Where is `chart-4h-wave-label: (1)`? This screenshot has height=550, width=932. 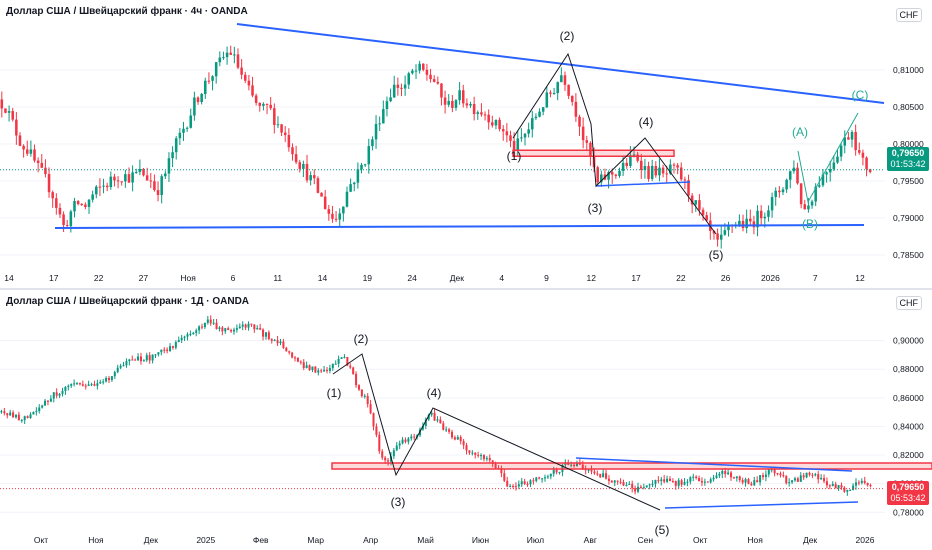 chart-4h-wave-label: (1) is located at coordinates (514, 156).